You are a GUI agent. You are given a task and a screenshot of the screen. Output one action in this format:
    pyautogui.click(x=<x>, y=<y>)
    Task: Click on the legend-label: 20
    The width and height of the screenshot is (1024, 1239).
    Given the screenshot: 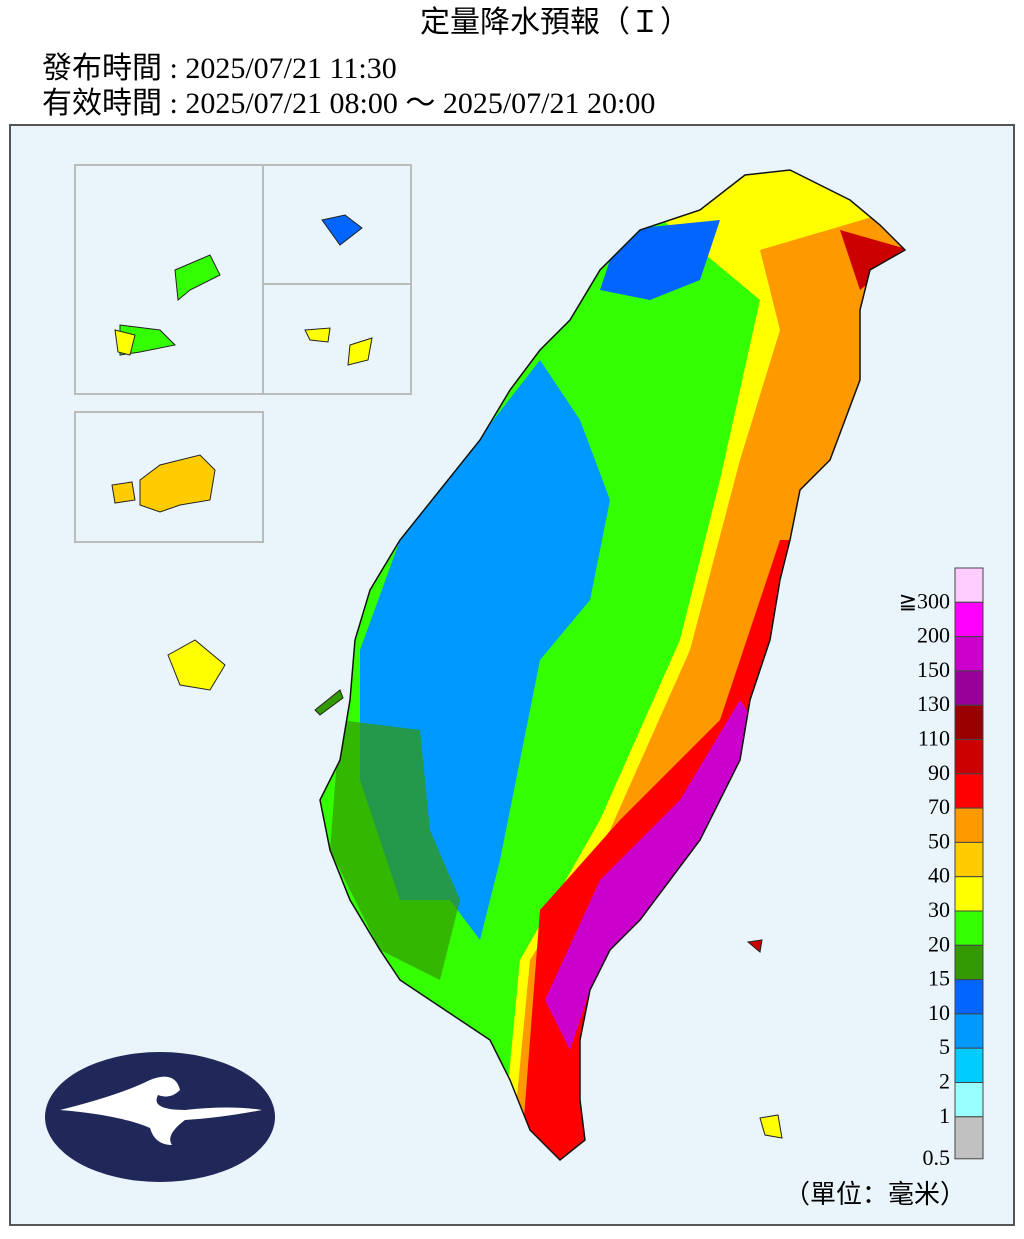 What is the action you would take?
    pyautogui.click(x=939, y=943)
    